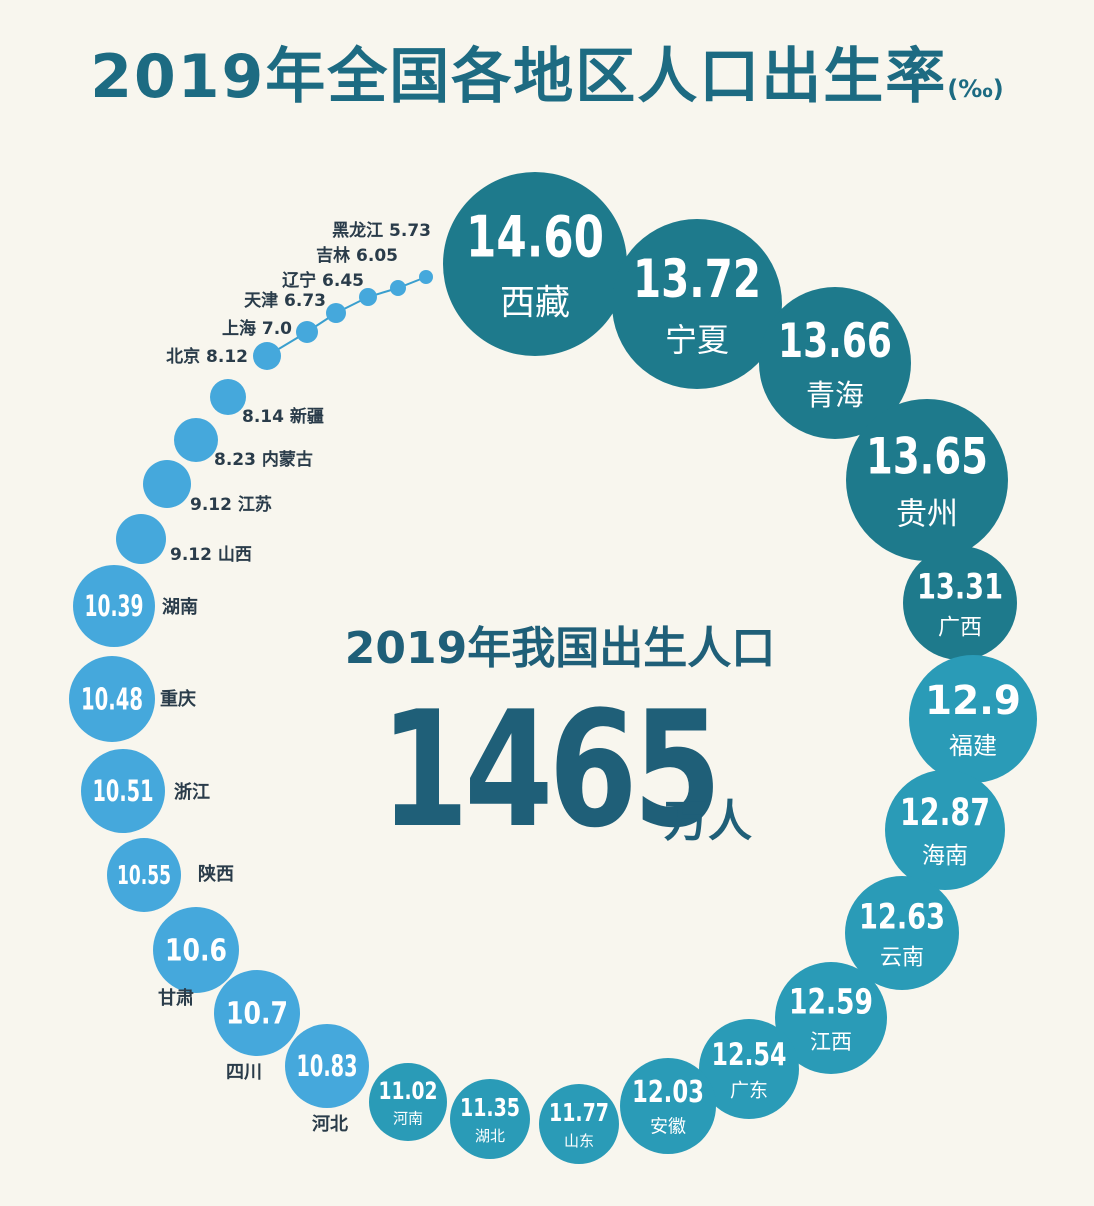 Image resolution: width=1094 pixels, height=1206 pixels. I want to click on bubble-江西: 12.59 江西, so click(831, 1018).